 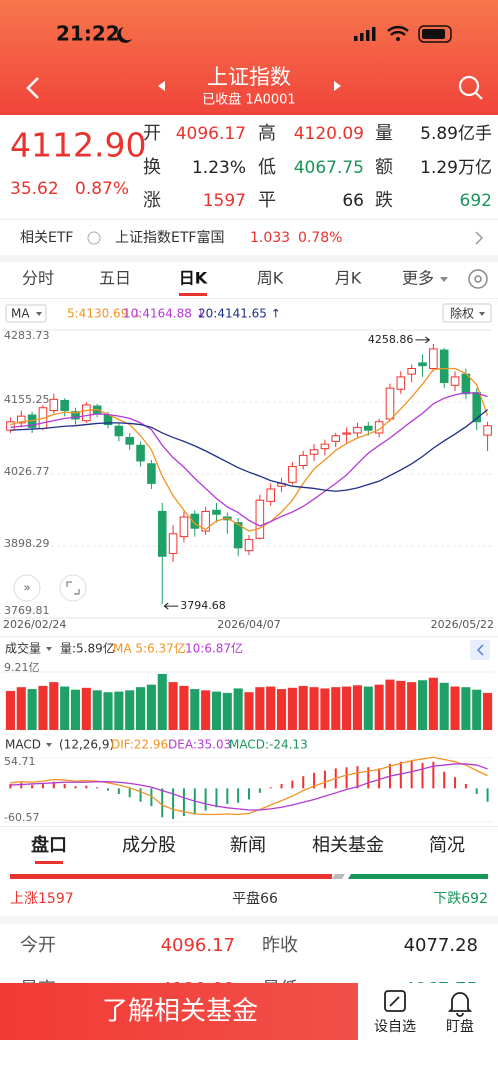 What do you see at coordinates (193, 294) in the screenshot?
I see `active-tab-underline` at bounding box center [193, 294].